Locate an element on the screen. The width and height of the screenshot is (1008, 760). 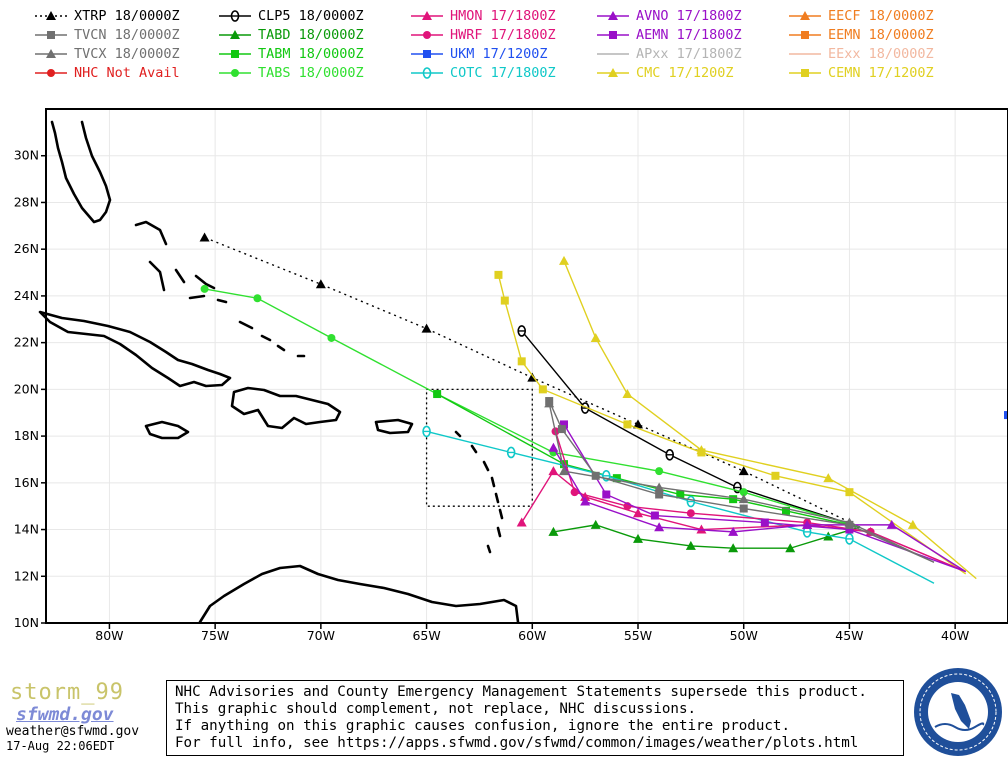
legend-label: EExx 18/0000Z is located at coordinates (881, 54).